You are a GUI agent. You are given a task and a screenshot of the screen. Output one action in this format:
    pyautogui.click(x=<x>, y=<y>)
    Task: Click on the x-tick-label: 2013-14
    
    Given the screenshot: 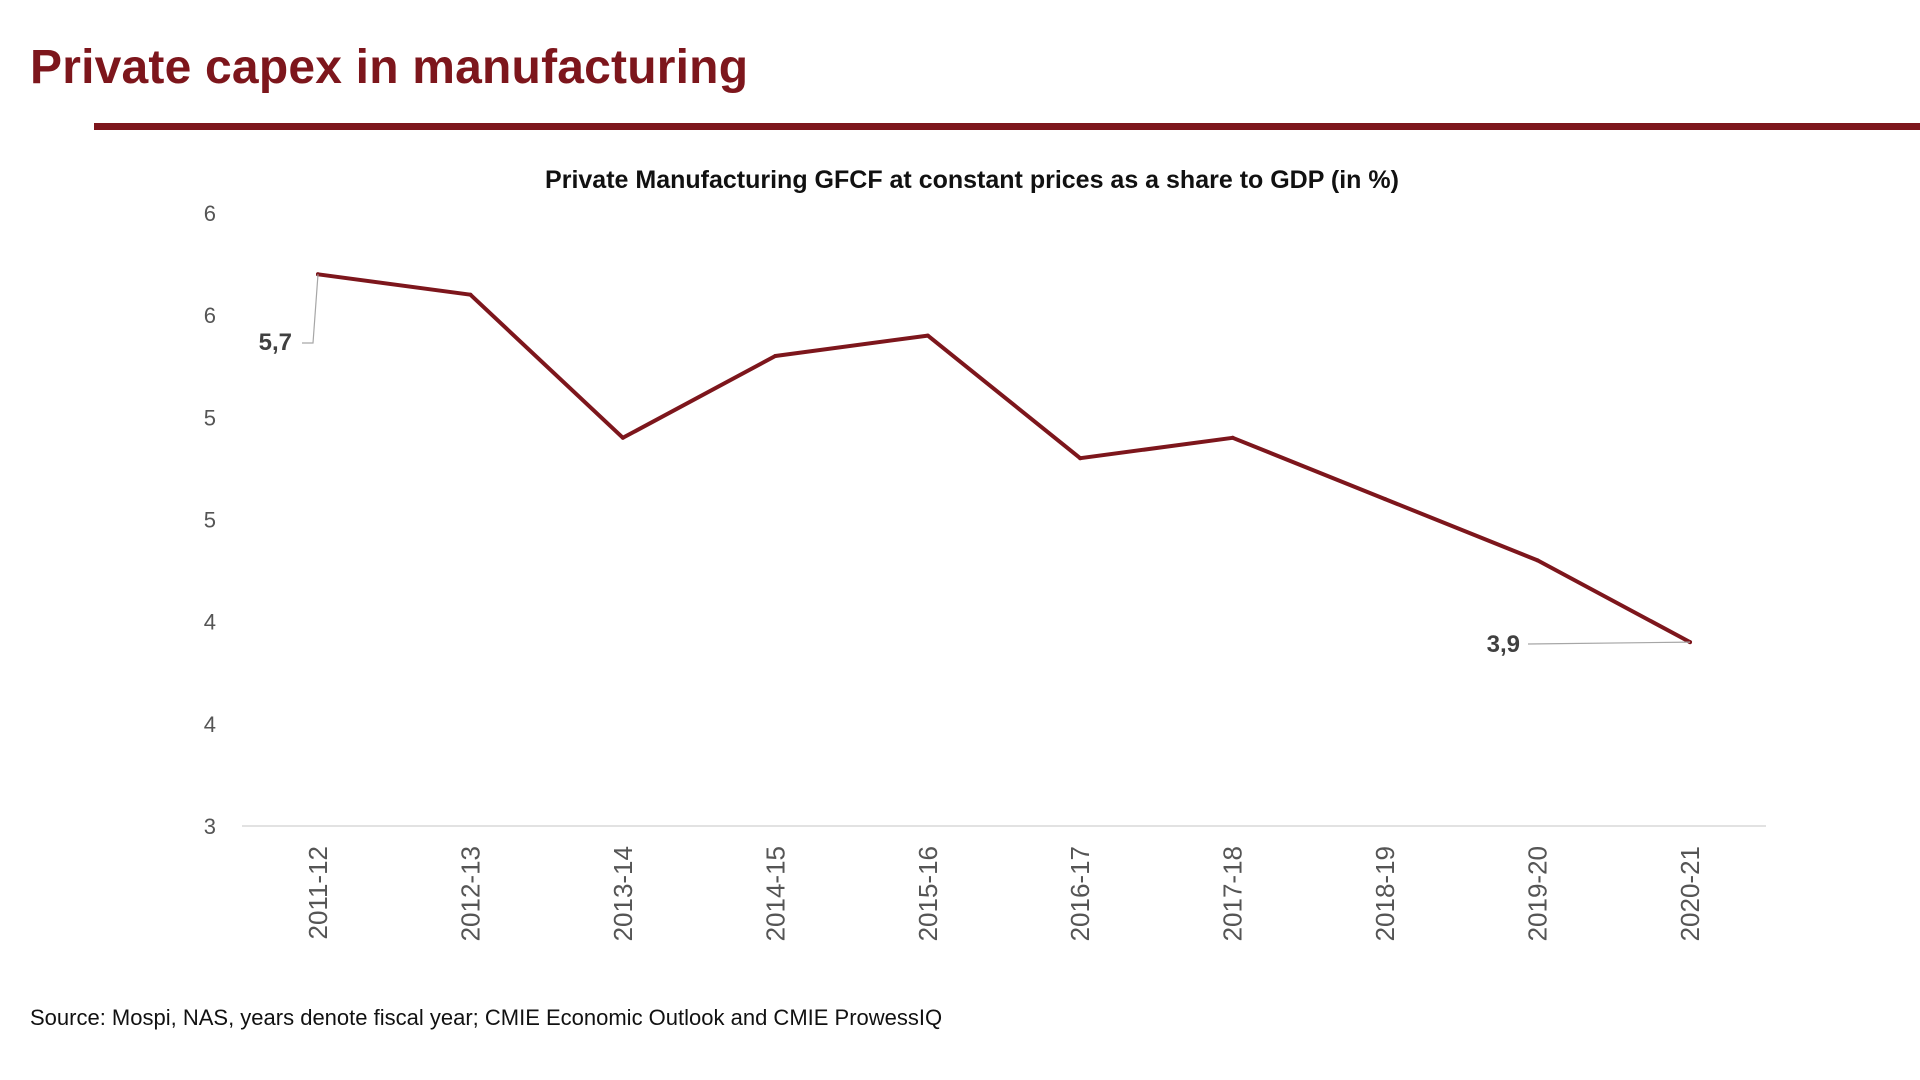 What is the action you would take?
    pyautogui.click(x=623, y=893)
    